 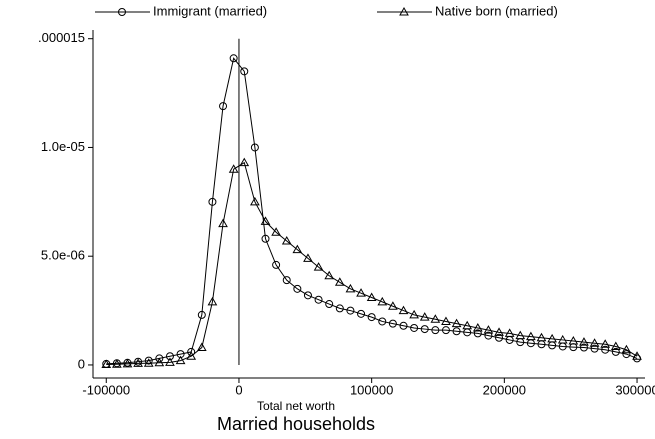 What do you see at coordinates (296, 424) in the screenshot?
I see `chart-title: Married households` at bounding box center [296, 424].